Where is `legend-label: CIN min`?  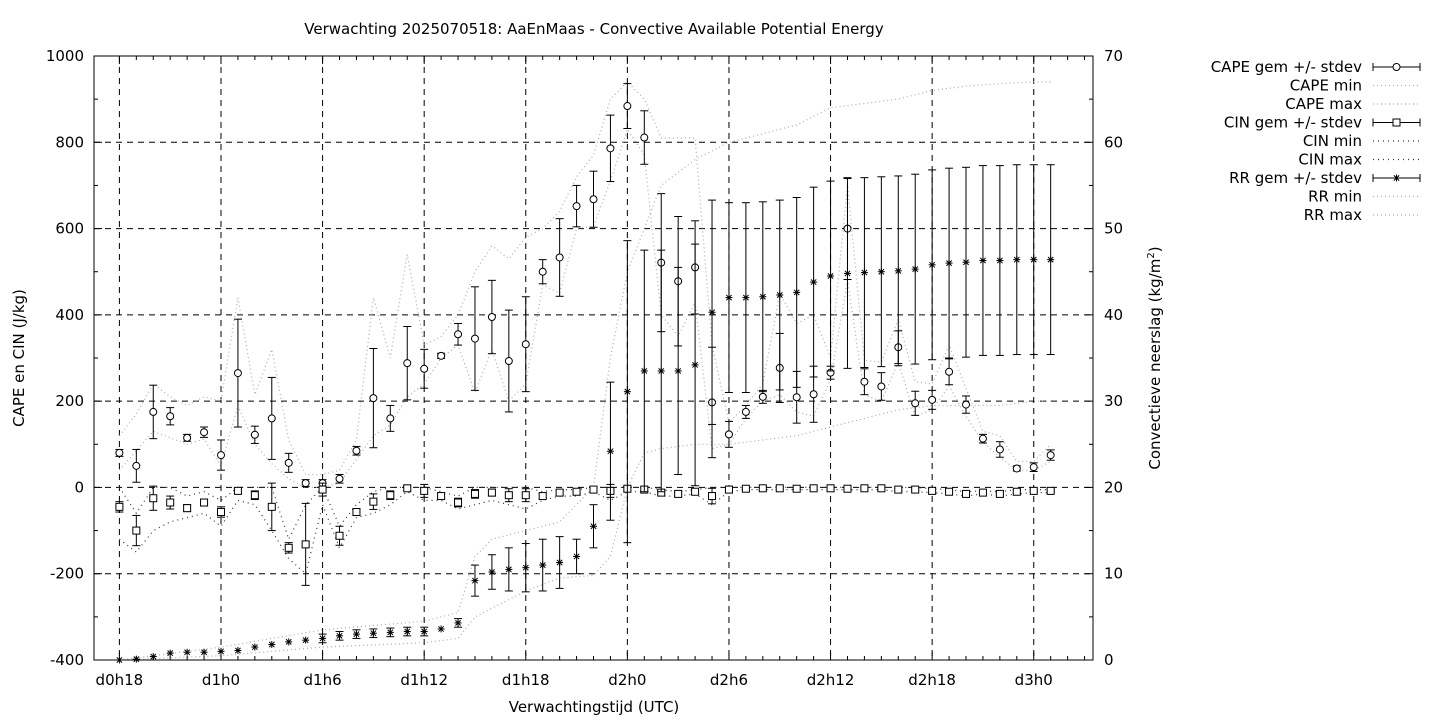
legend-label: CIN min is located at coordinates (1332, 141).